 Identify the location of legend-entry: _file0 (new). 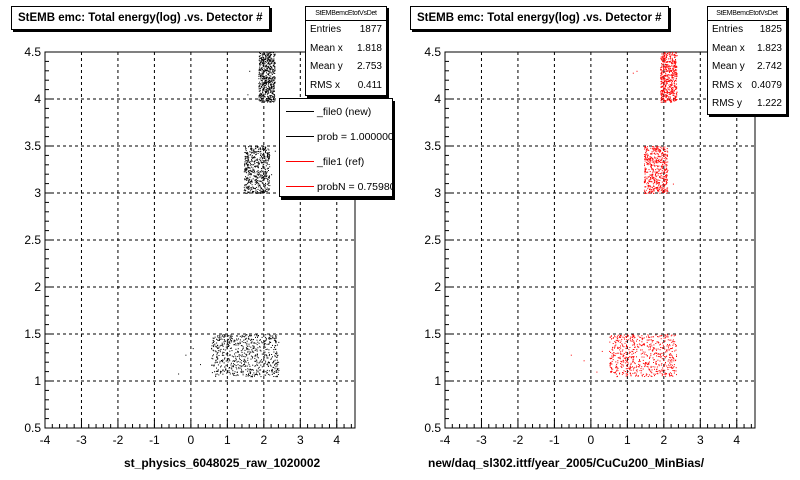
(336, 111).